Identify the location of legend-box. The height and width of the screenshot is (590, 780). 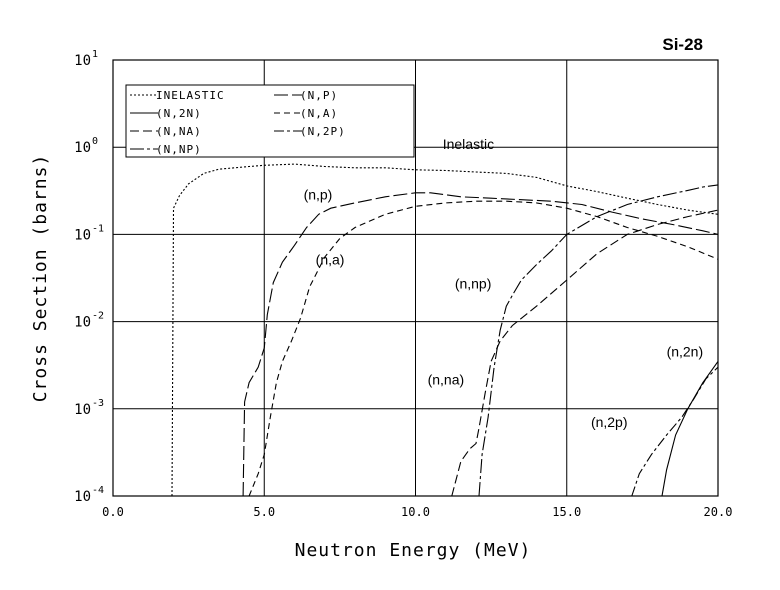
(270, 121).